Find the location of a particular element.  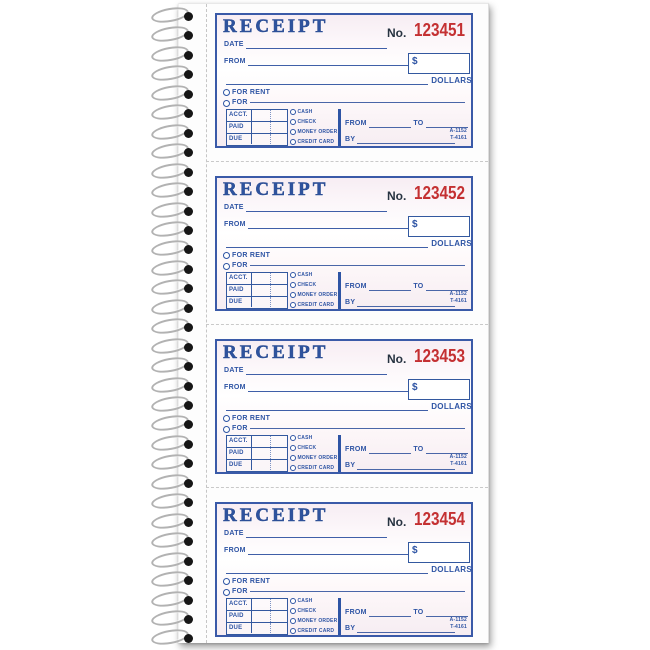

acct-label: ACCT. is located at coordinates (239, 116).